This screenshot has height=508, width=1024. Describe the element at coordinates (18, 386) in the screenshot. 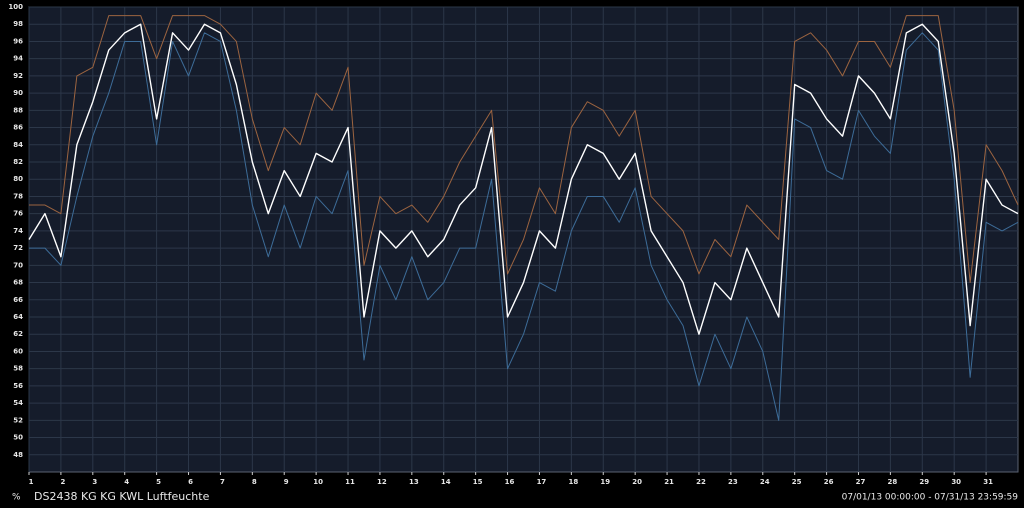

I see `y-tick-label: 56` at that location.